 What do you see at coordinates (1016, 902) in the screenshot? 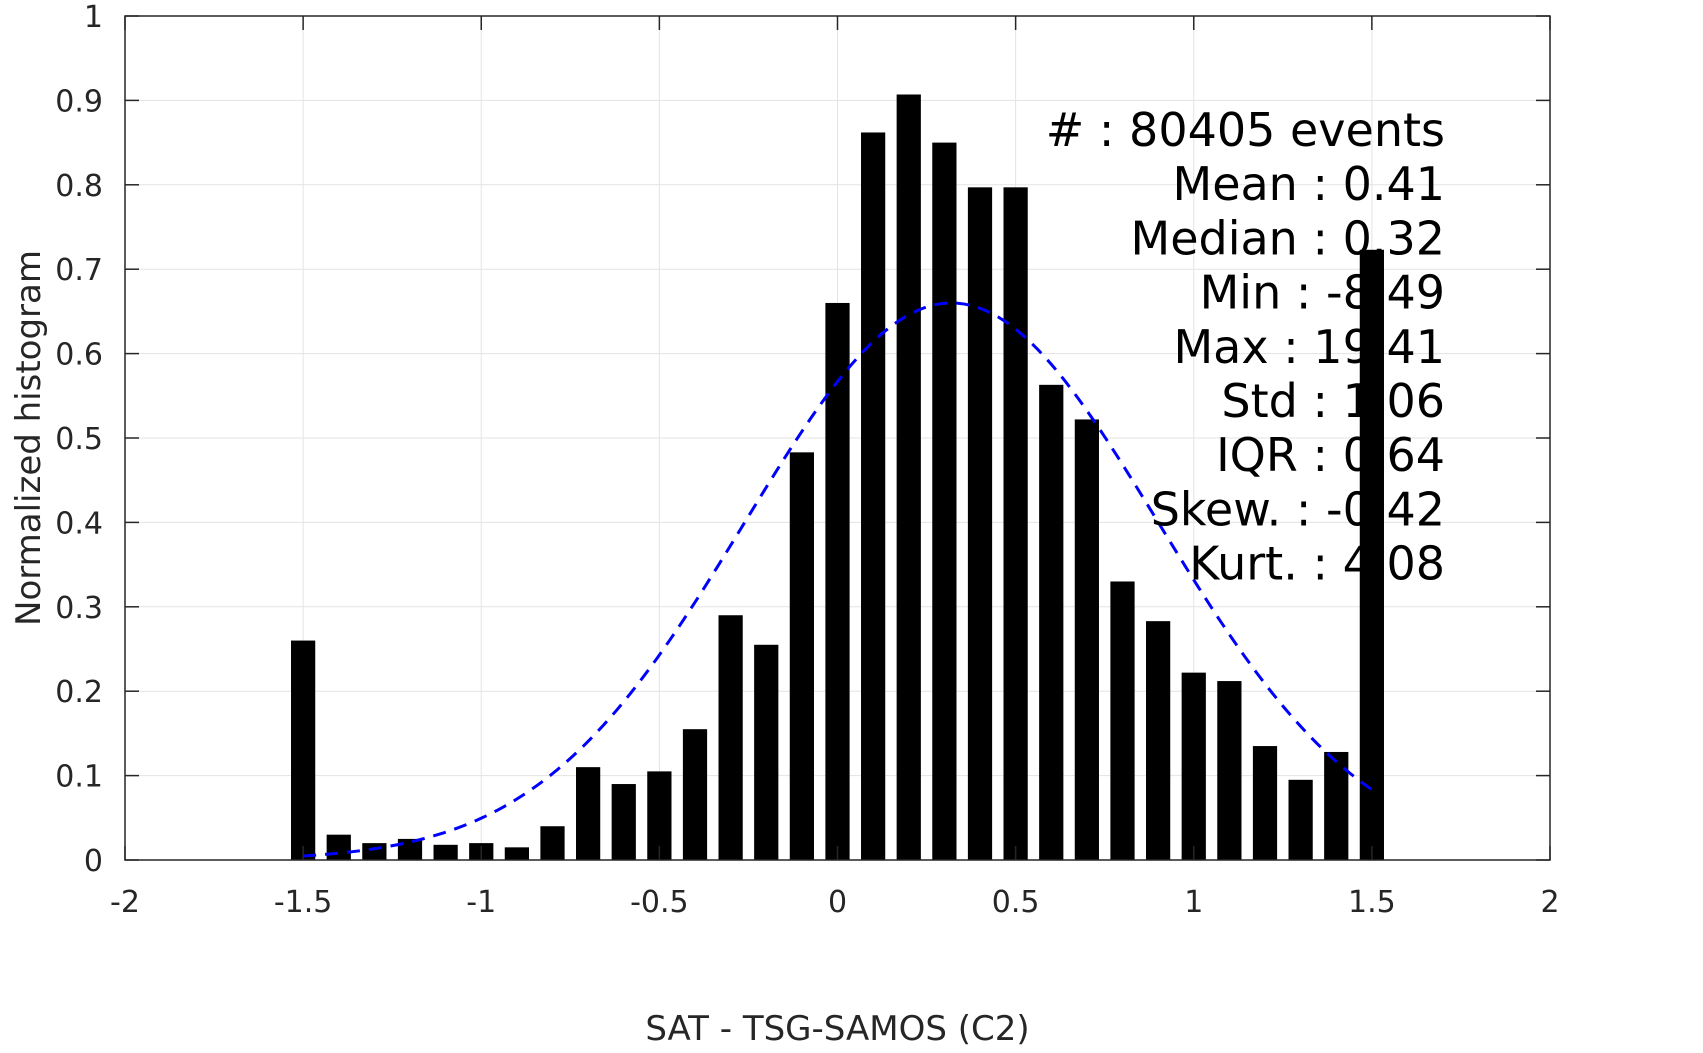
I see `x-tick-label: 0.5` at bounding box center [1016, 902].